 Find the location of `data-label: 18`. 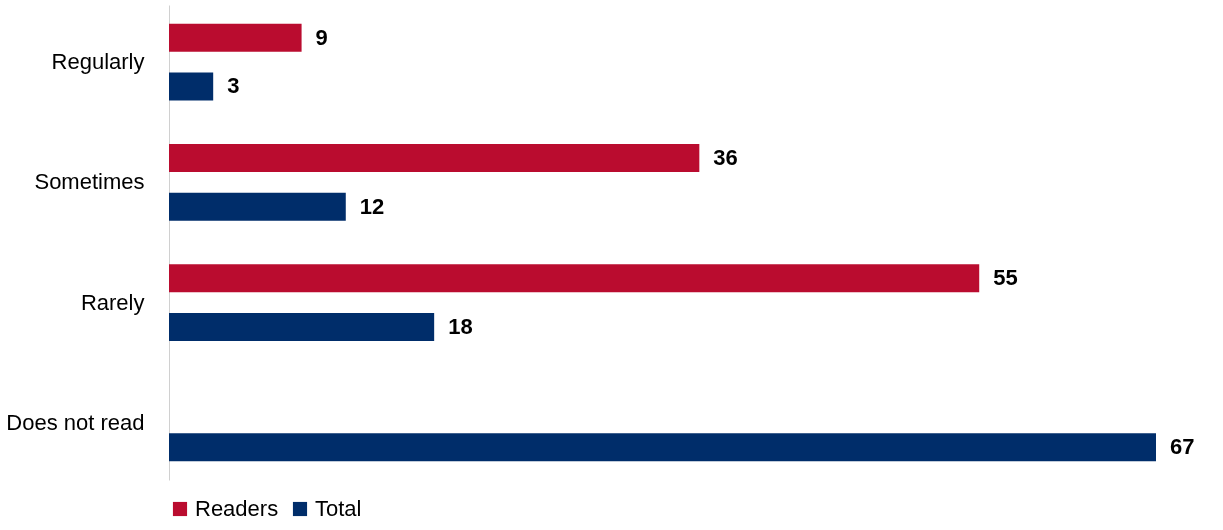

data-label: 18 is located at coordinates (460, 326).